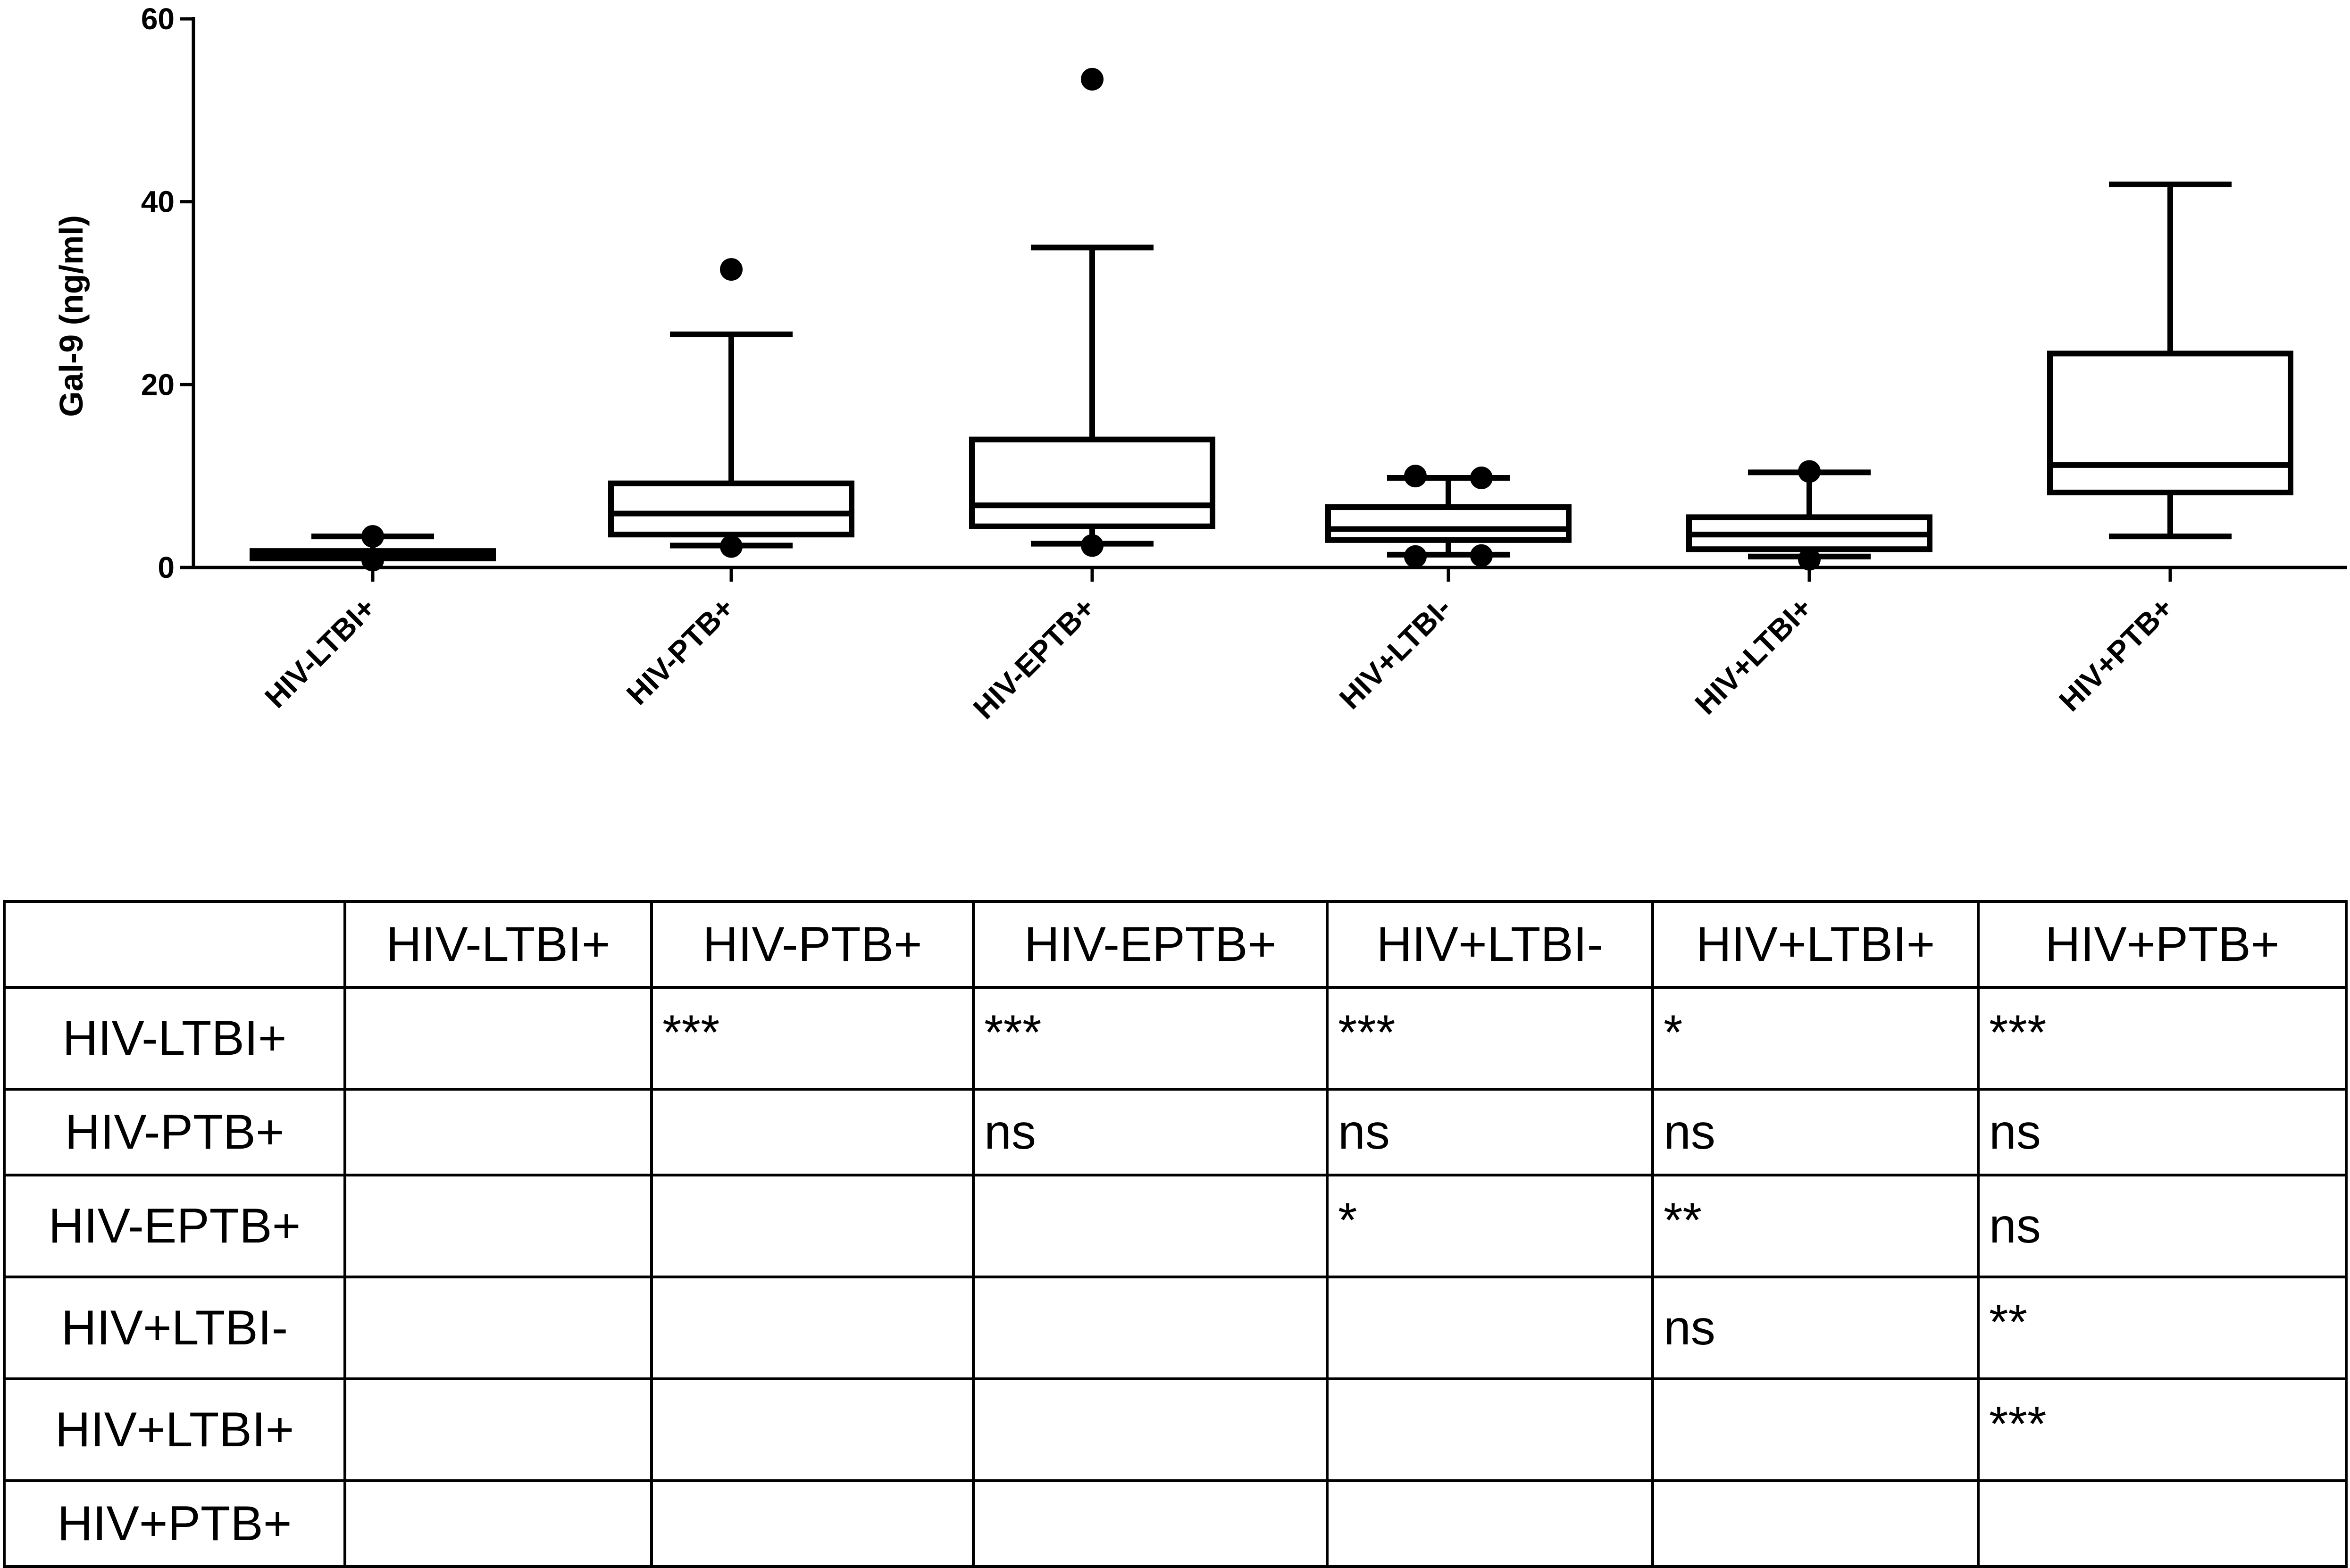 This screenshot has height=1568, width=2350. What do you see at coordinates (2116, 654) in the screenshot?
I see `x-tick-label: HIV+PTB+` at bounding box center [2116, 654].